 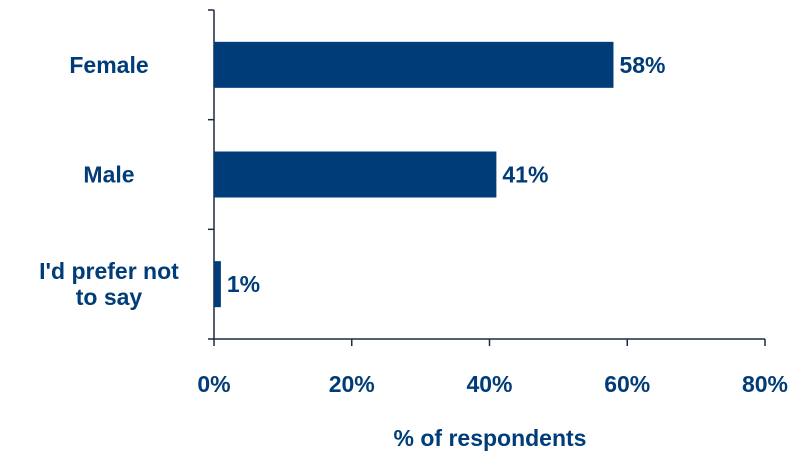 I want to click on x-tick-label: 0%, so click(x=213, y=384).